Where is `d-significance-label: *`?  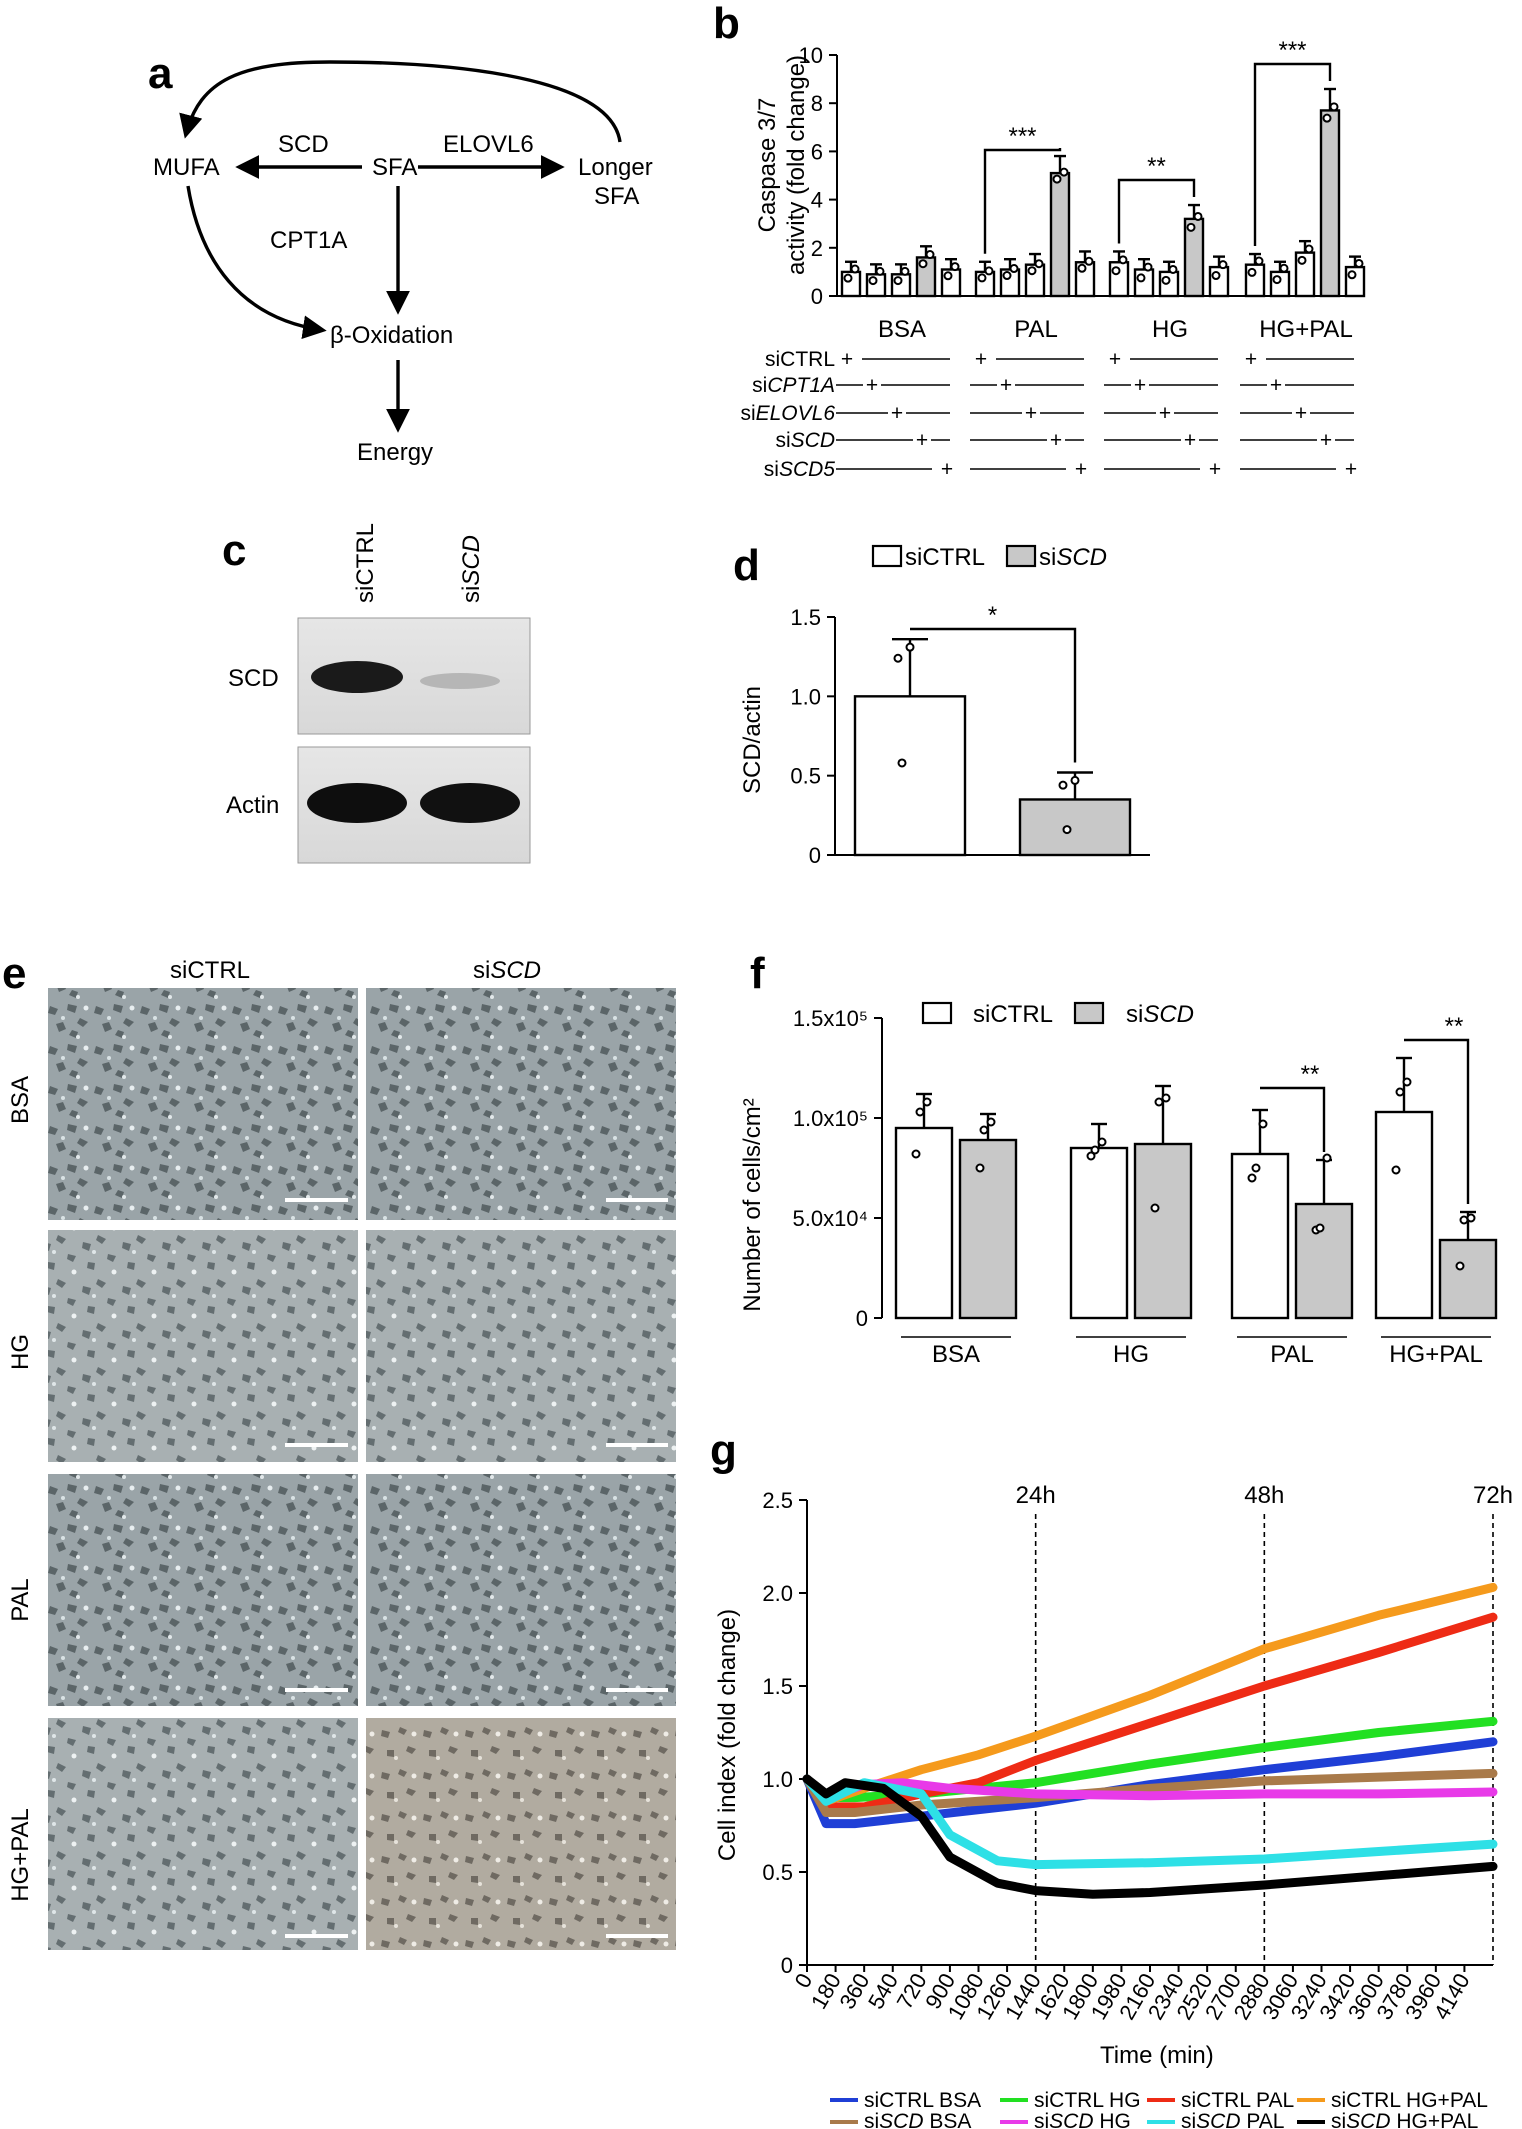 d-significance-label: * is located at coordinates (992, 615).